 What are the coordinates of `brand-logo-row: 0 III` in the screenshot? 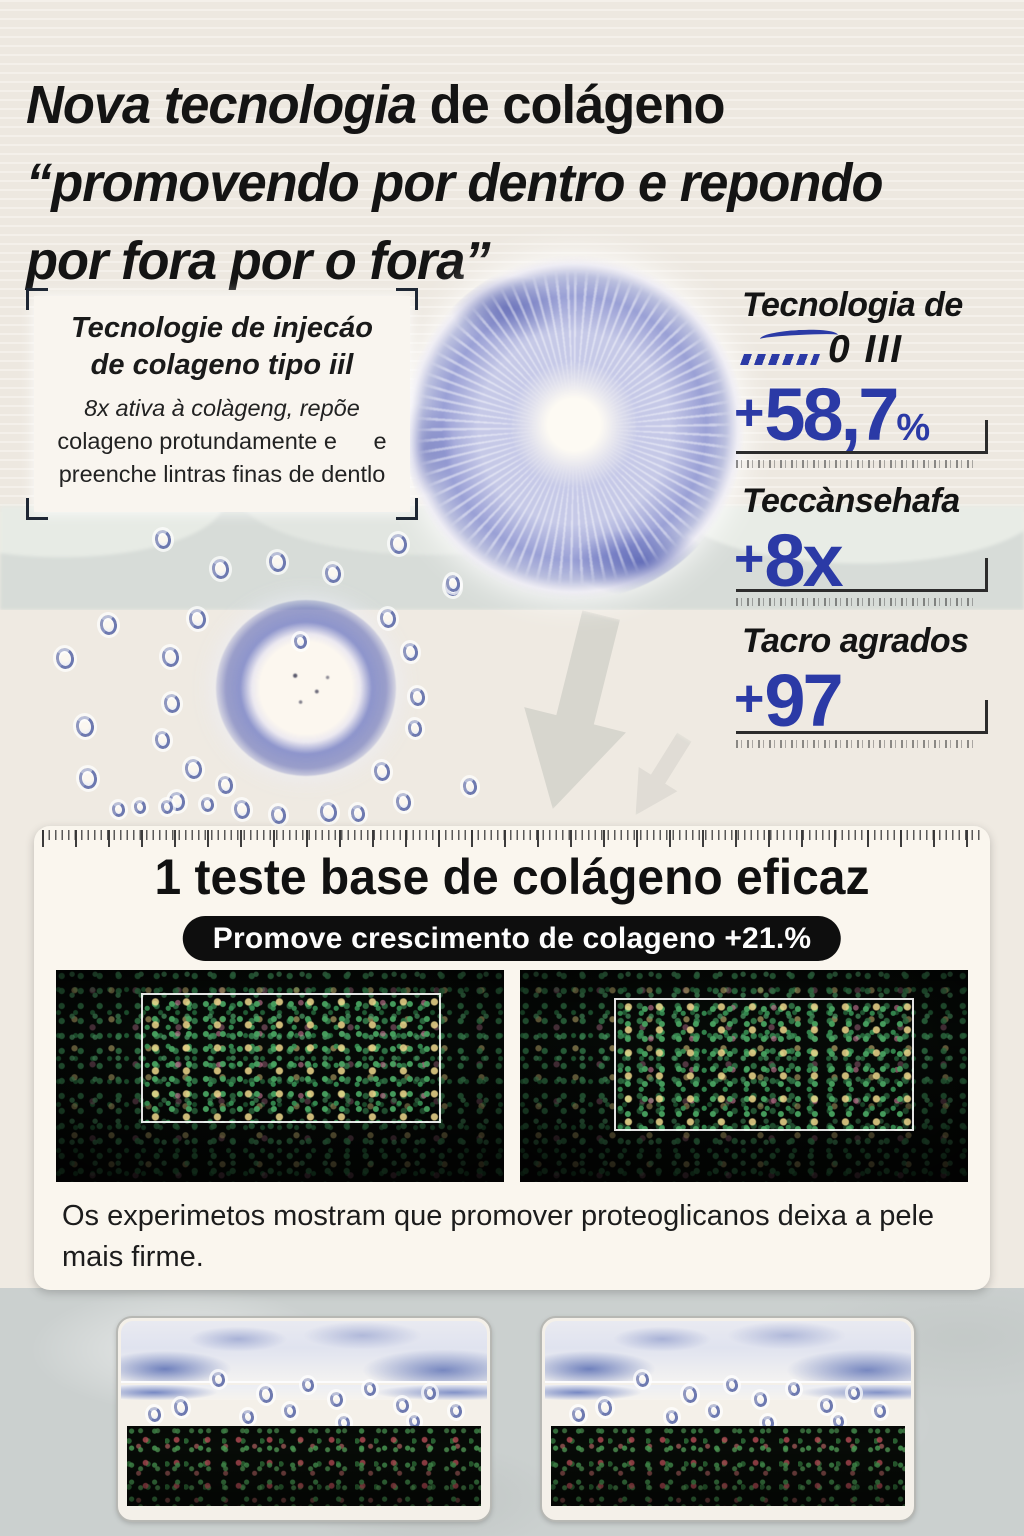 It's located at (865, 349).